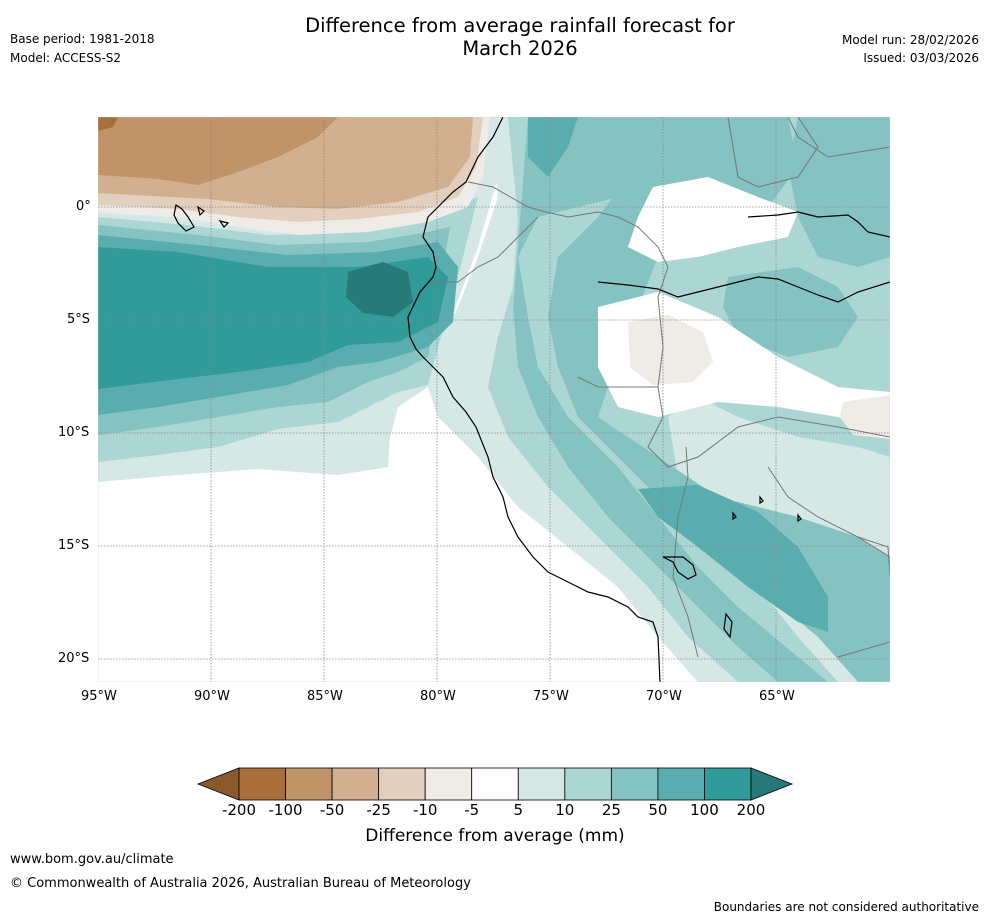 This screenshot has width=988, height=919. I want to click on lat-label-10s: 10°S, so click(74, 432).